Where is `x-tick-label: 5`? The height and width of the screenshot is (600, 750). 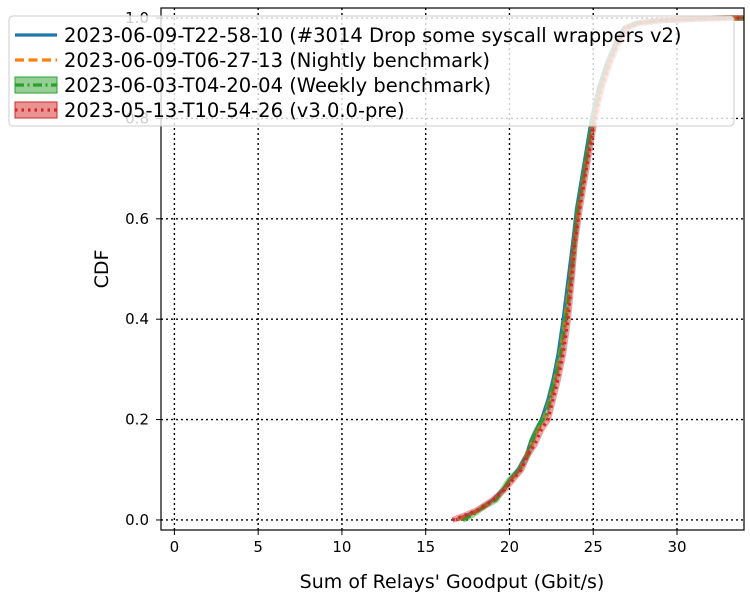 x-tick-label: 5 is located at coordinates (258, 547).